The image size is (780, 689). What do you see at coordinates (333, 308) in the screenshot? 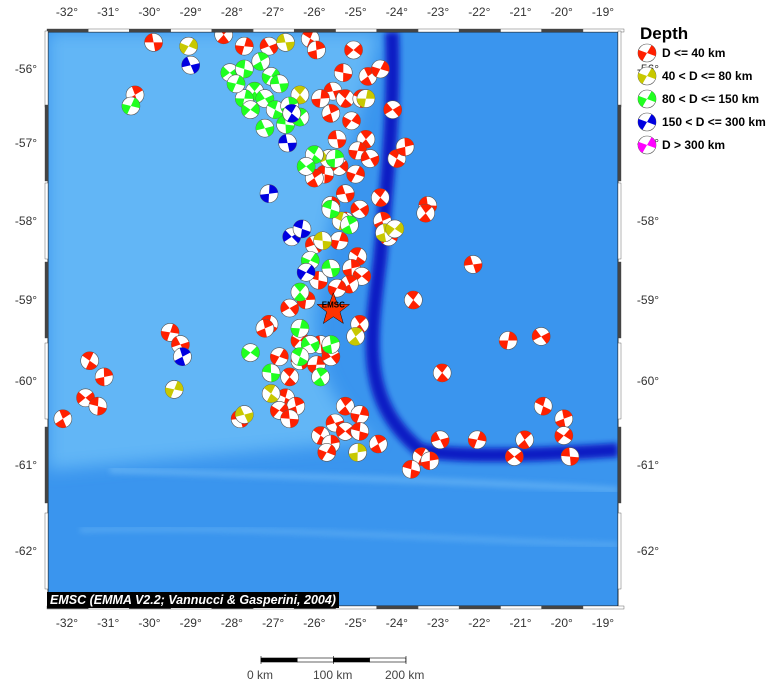
I see `station-marker: EMSC` at bounding box center [333, 308].